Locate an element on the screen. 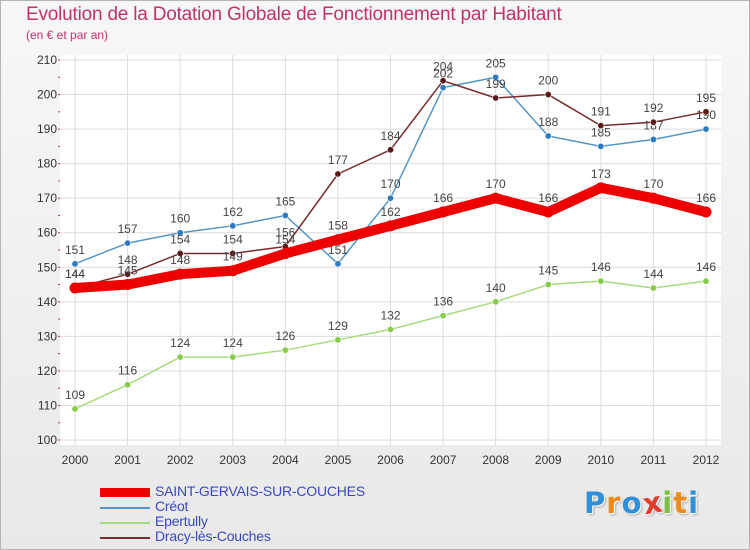 This screenshot has width=750, height=550. y-tick-label: 180 is located at coordinates (47, 164).